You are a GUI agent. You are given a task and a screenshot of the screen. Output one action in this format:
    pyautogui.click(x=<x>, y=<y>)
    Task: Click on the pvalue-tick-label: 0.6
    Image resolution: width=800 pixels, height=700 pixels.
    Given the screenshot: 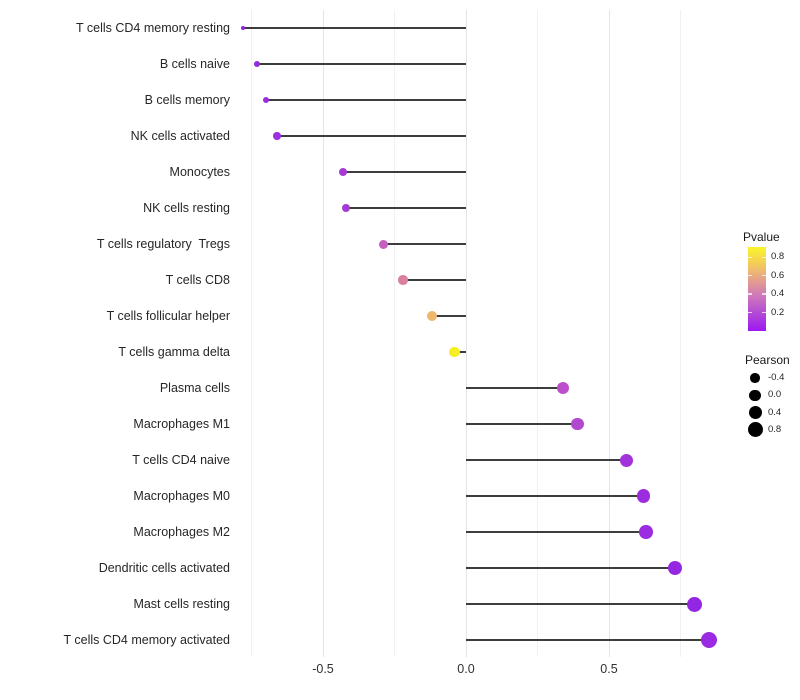 What is the action you would take?
    pyautogui.click(x=778, y=275)
    